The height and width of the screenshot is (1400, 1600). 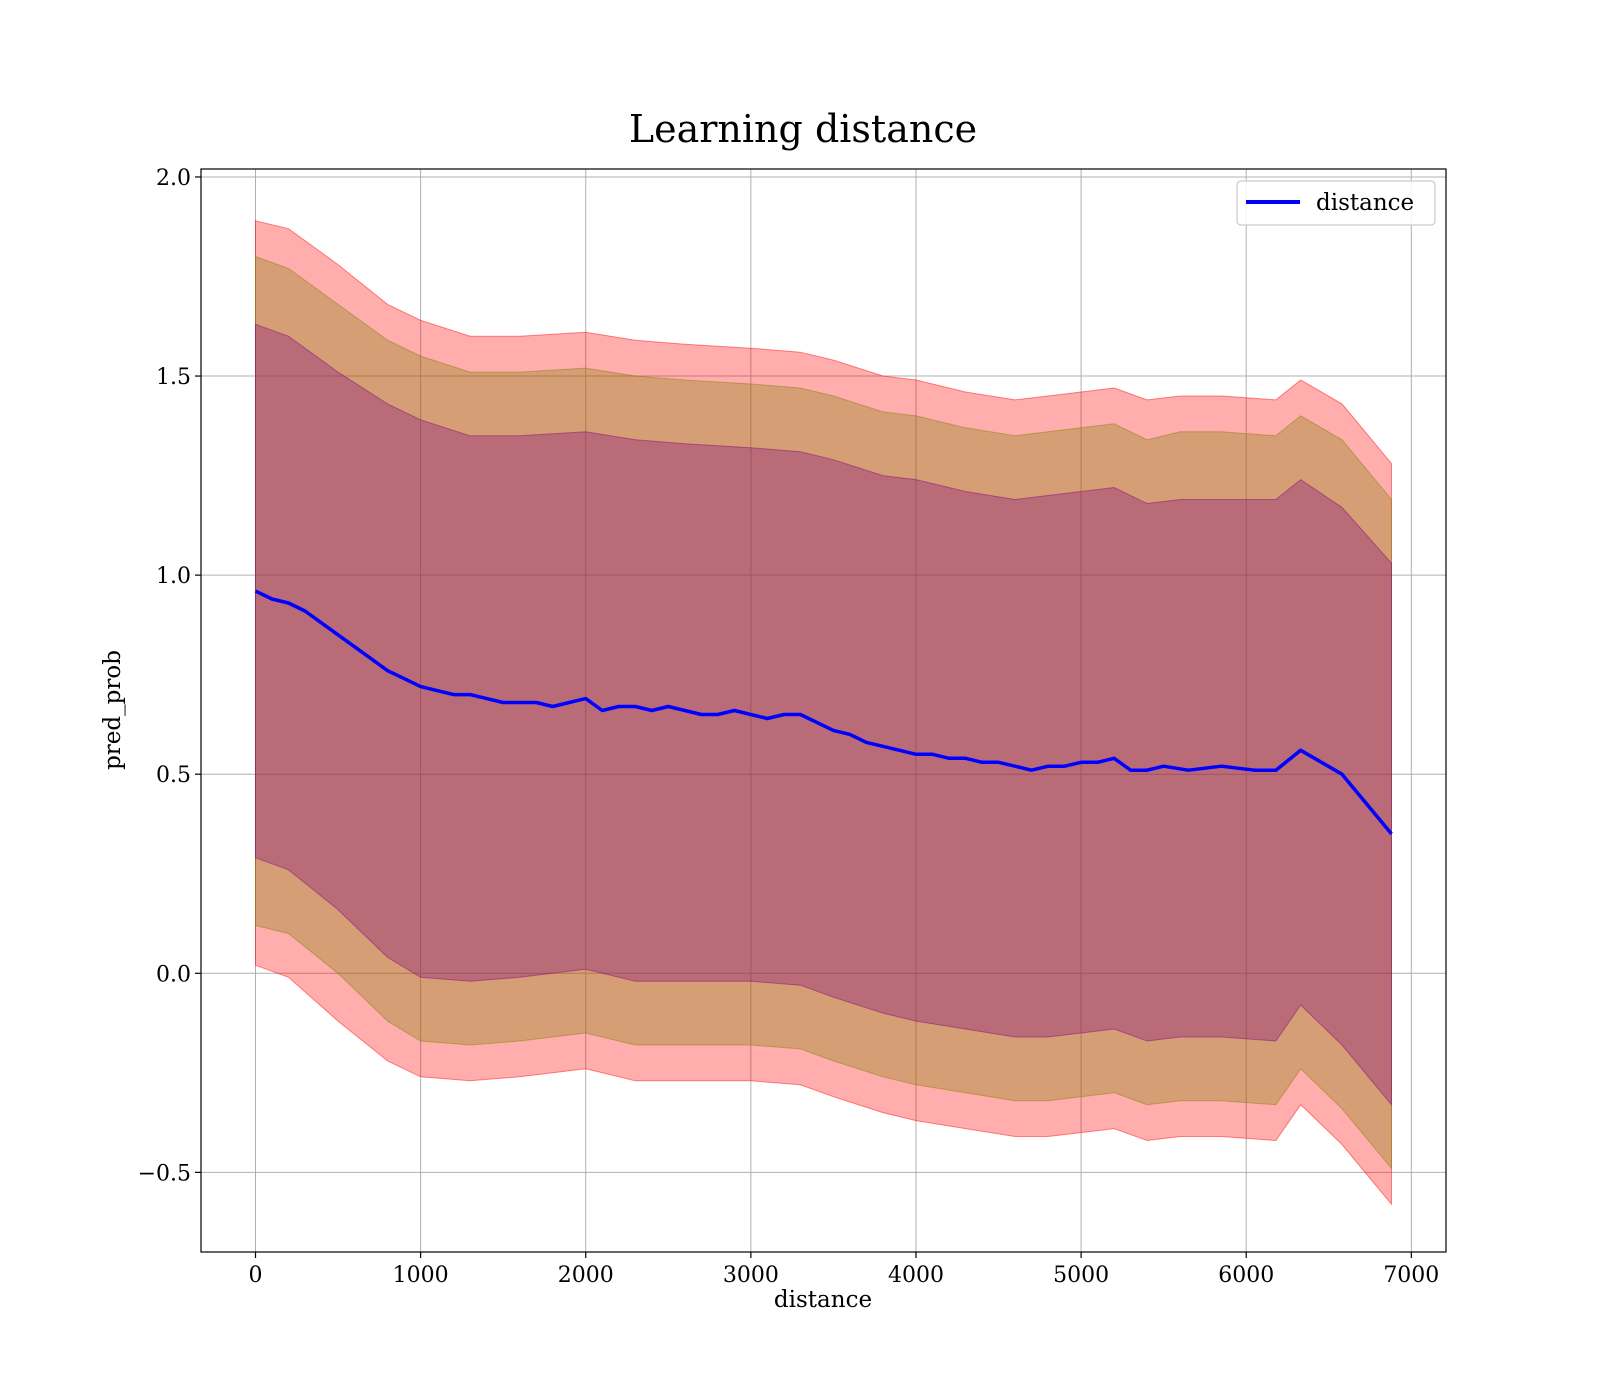 I want to click on x-tick-label-3: 3000, so click(x=751, y=1275).